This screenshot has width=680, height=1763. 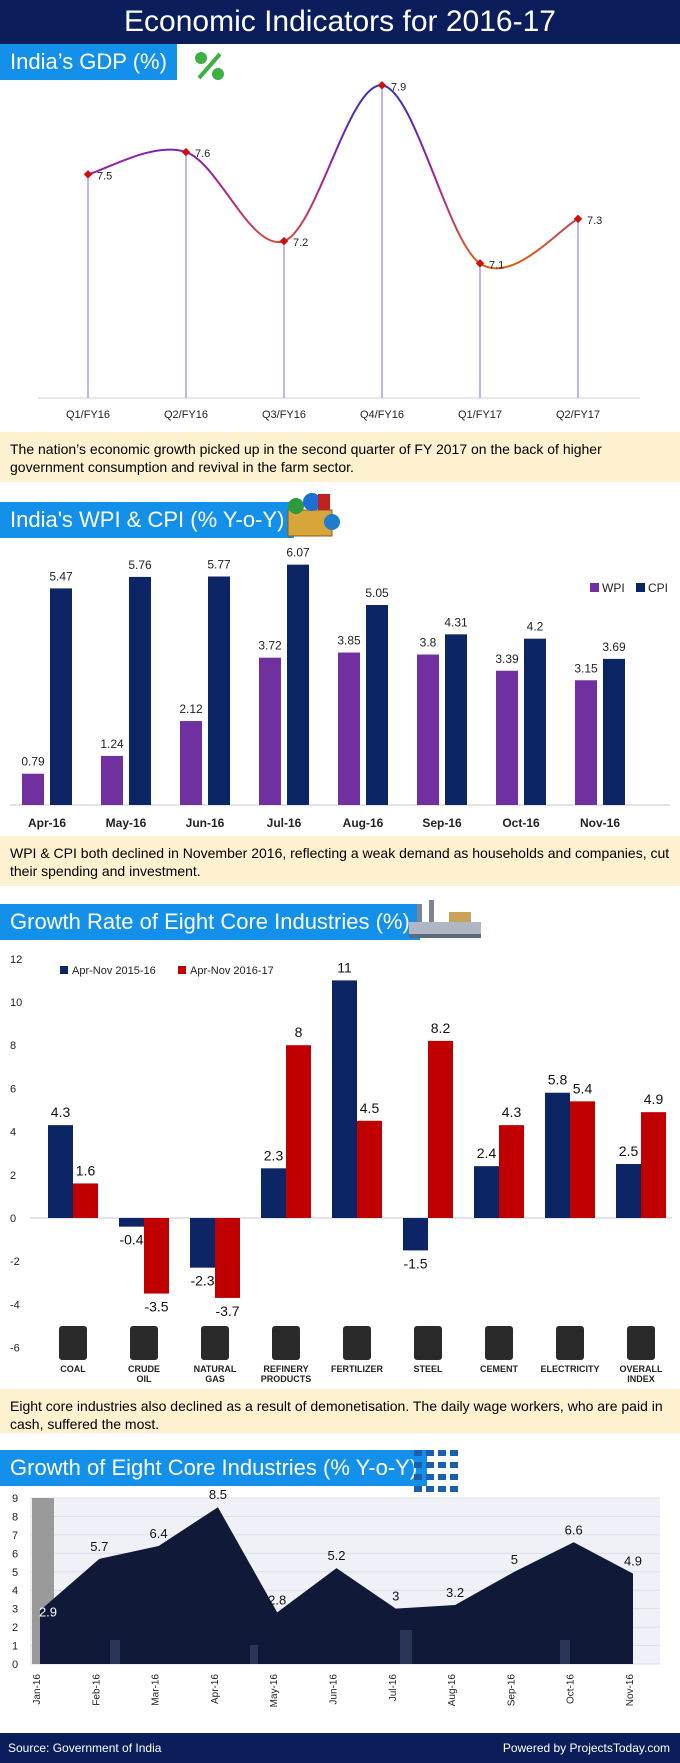 What do you see at coordinates (47, 823) in the screenshot?
I see `wpi-cpi-tick-label: Apr-16` at bounding box center [47, 823].